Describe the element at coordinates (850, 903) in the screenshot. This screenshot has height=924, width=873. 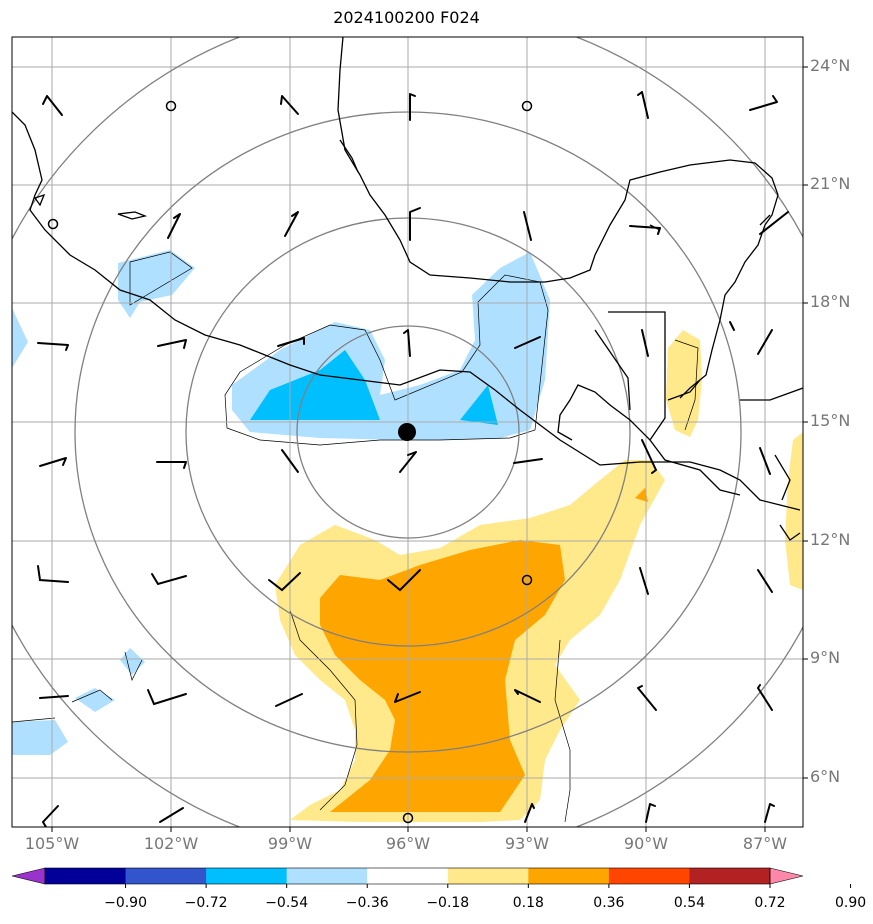
I see `colorbar-tick-label: 0.90` at that location.